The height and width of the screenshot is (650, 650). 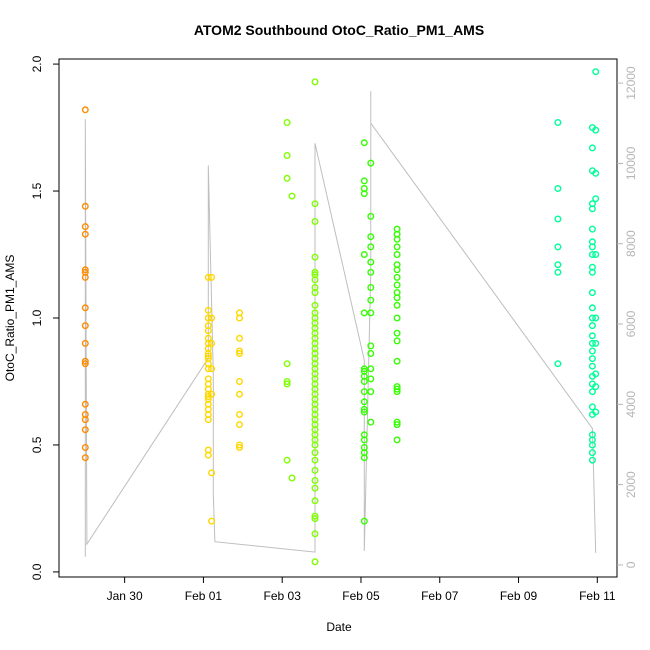 I want to click on y2-tick-label: 2000, so click(x=631, y=484).